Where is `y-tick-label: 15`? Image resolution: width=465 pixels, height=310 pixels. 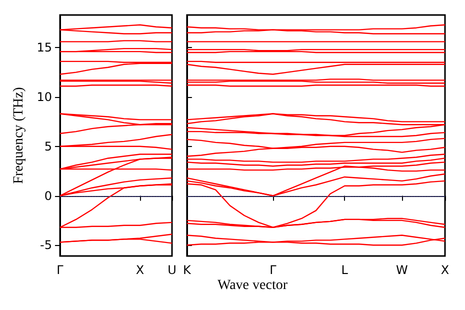
y-tick-label: 15 is located at coordinates (44, 47).